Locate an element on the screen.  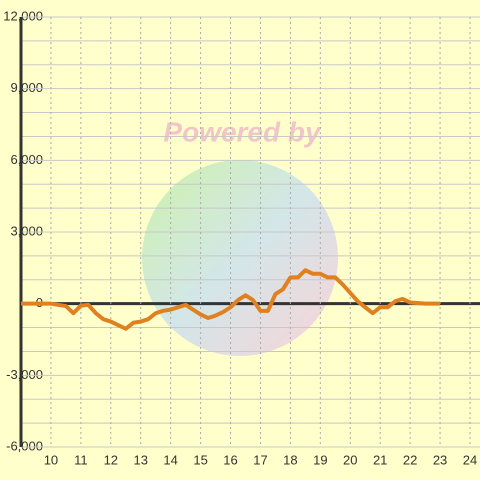
x-tick-label: 17 is located at coordinates (260, 459).